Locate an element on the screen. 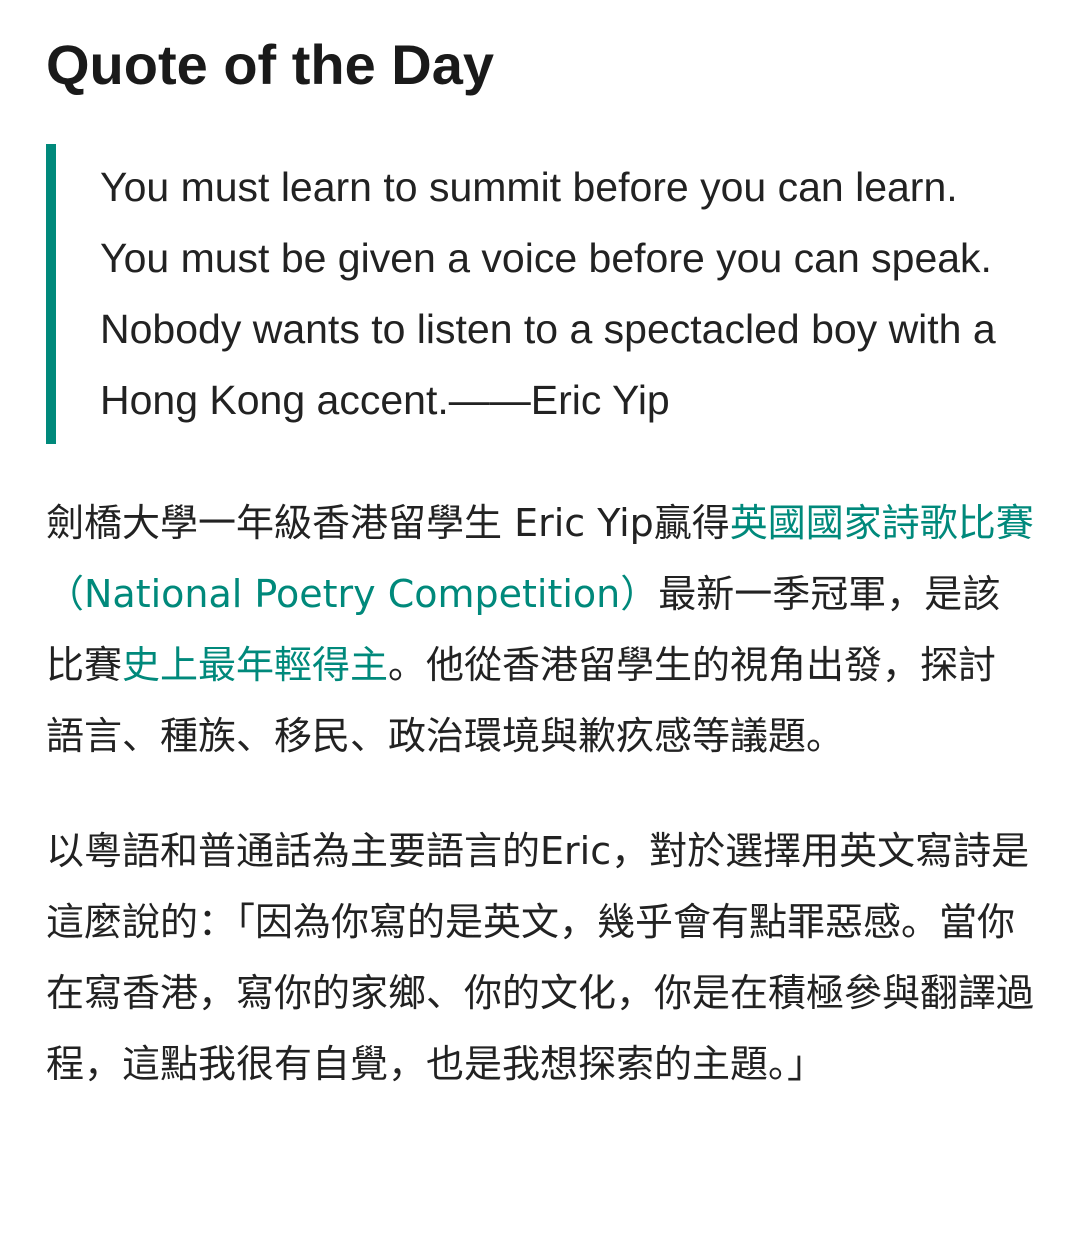  competition-link: 英國國家詩歌比賽（National Poetry Competition） is located at coordinates (540, 558).